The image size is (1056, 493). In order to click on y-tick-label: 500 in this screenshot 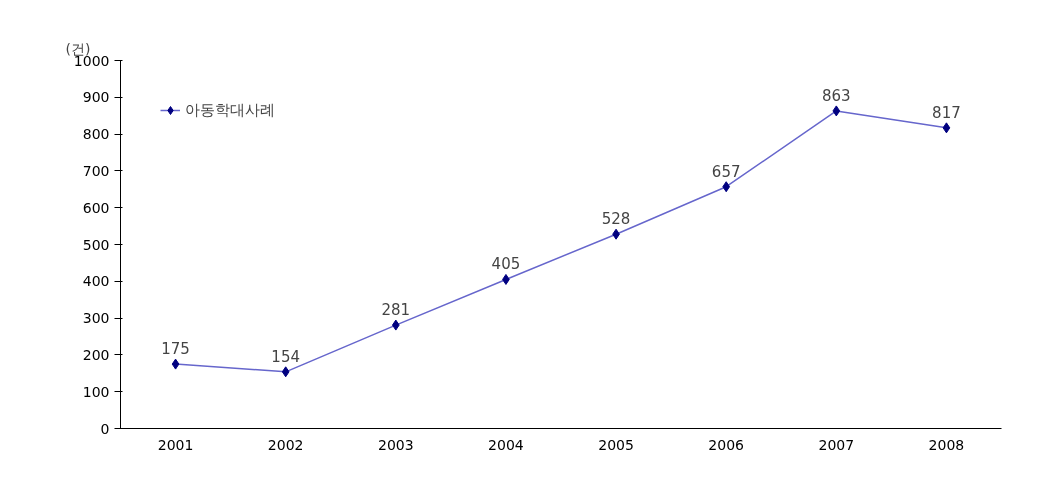, I will do `click(96, 244)`.